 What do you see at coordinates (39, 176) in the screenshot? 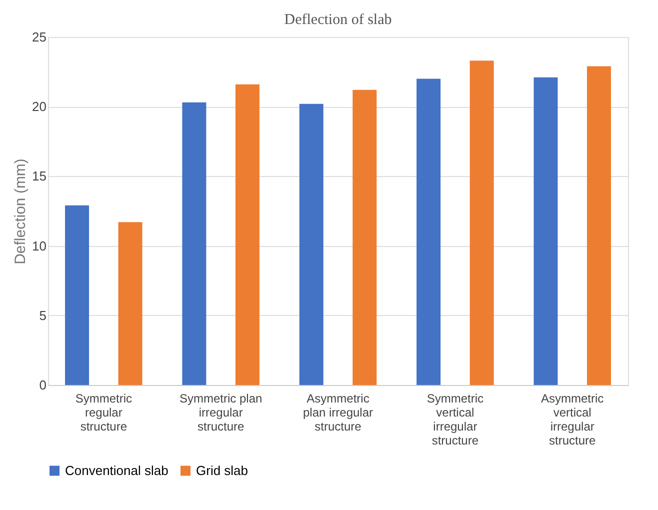
I see `y-tick-label: 15` at bounding box center [39, 176].